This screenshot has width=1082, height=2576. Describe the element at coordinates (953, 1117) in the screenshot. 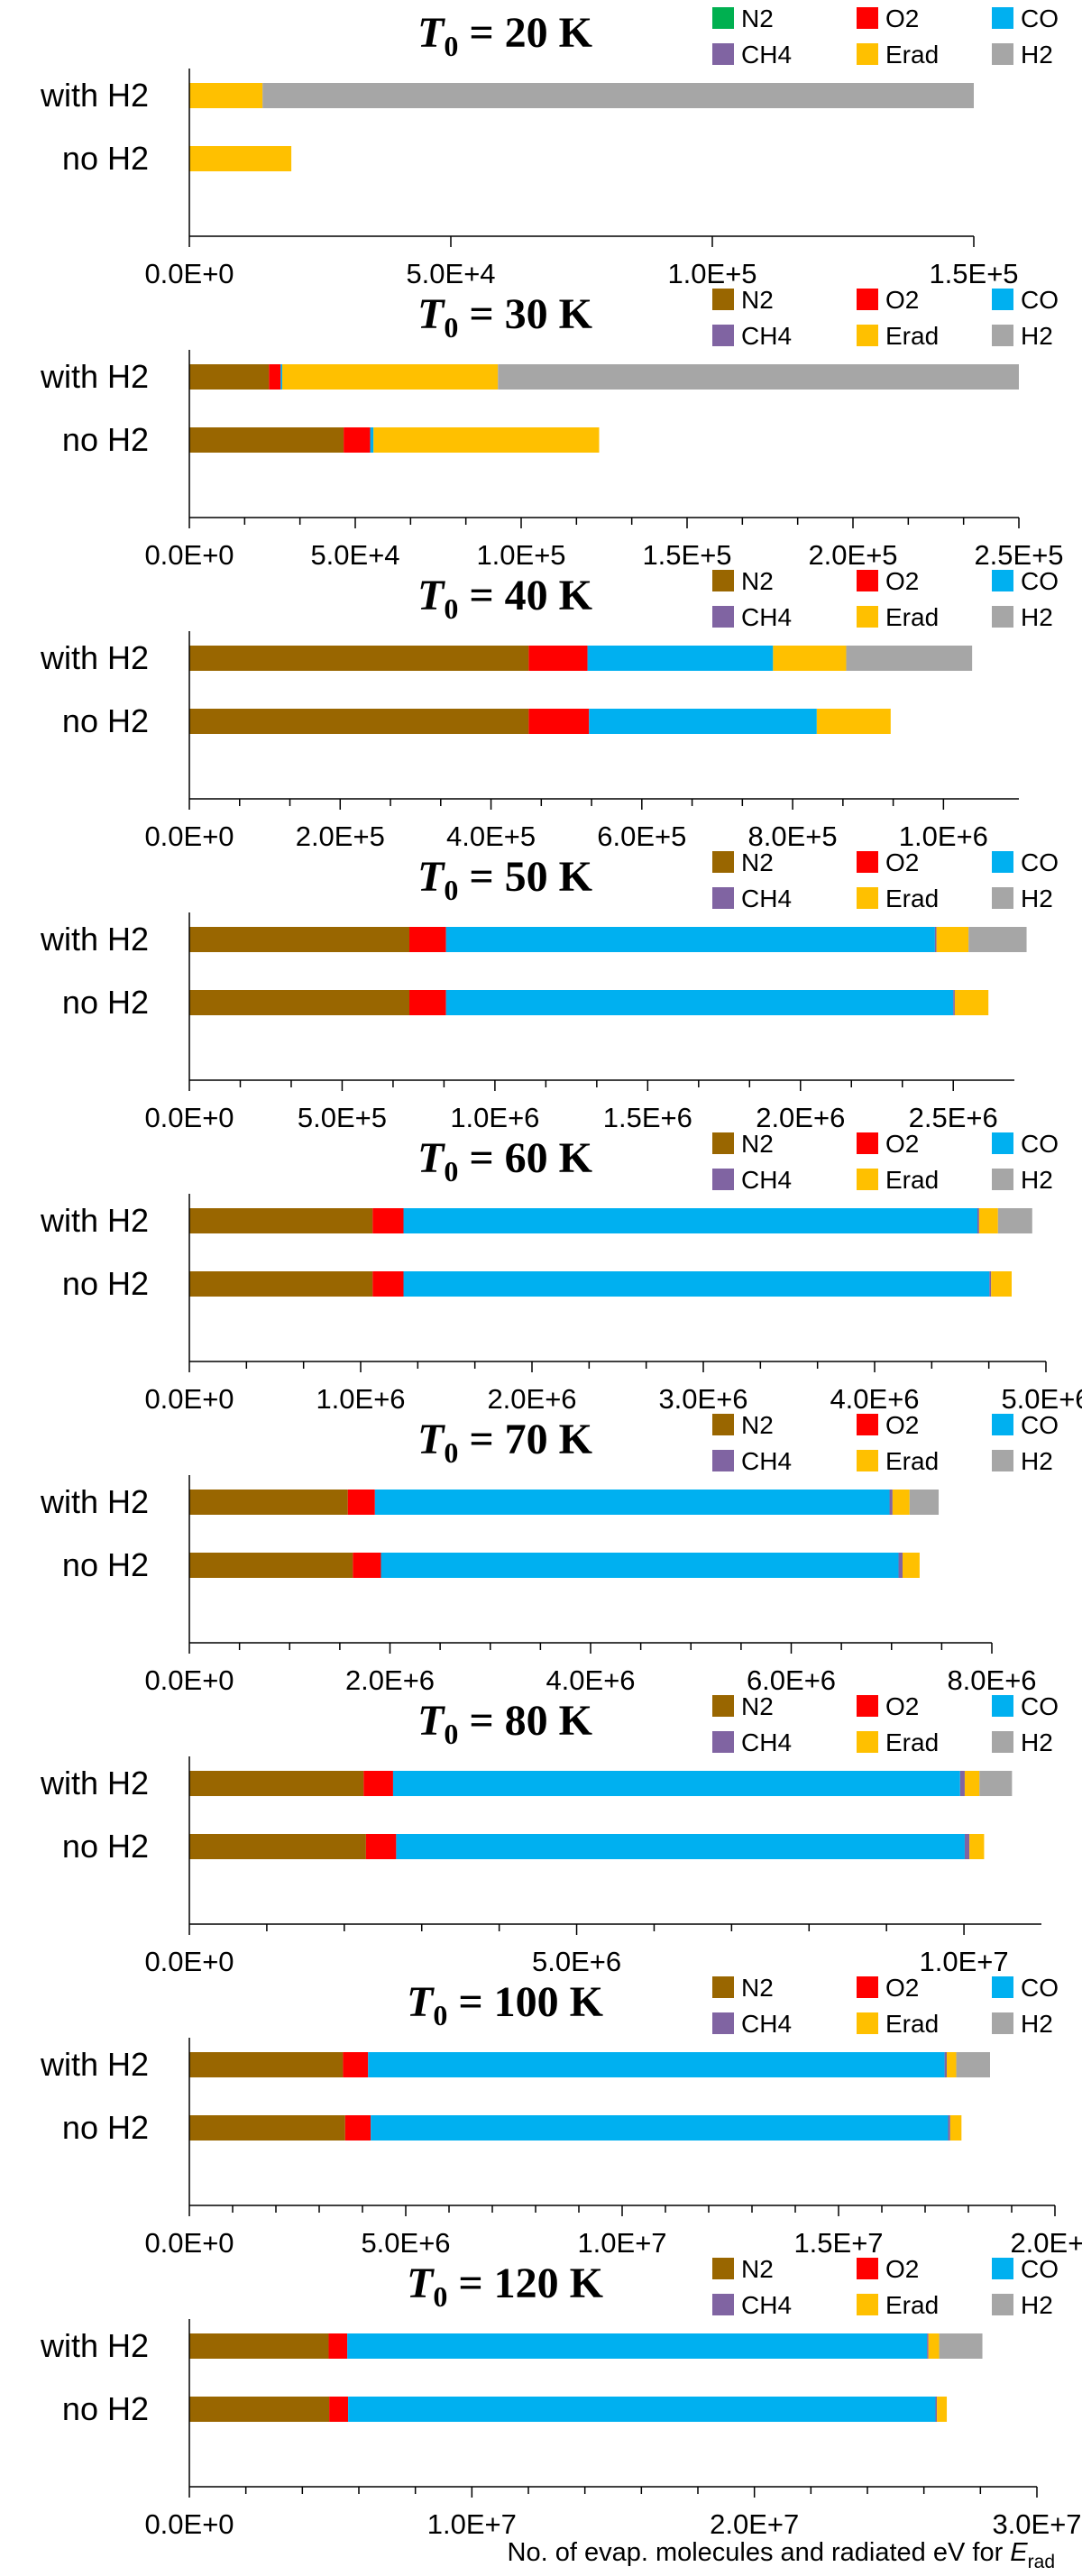

I see `tick-label: 2.5E+6` at that location.